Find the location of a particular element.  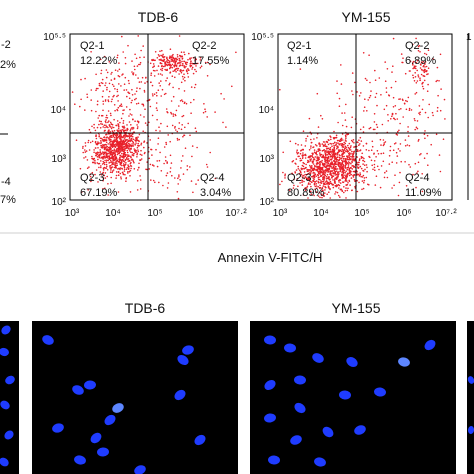

q24-pct-ym155: 11.09% is located at coordinates (423, 193).